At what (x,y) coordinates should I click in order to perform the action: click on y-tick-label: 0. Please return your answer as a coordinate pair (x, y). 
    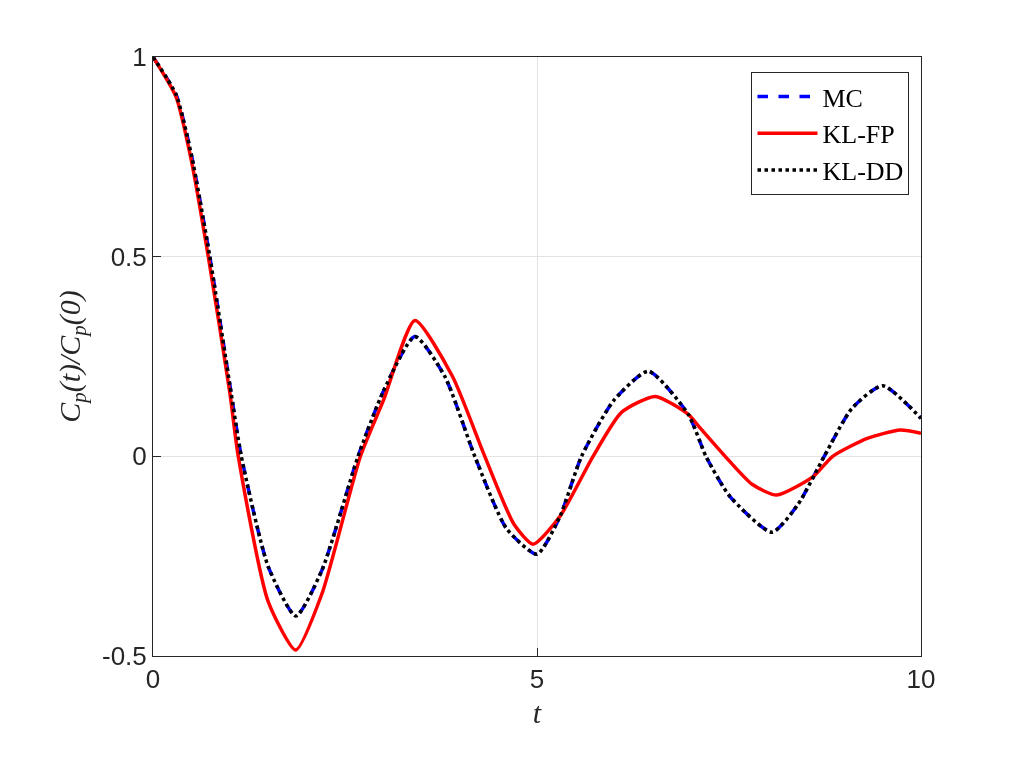
    Looking at the image, I should click on (139, 456).